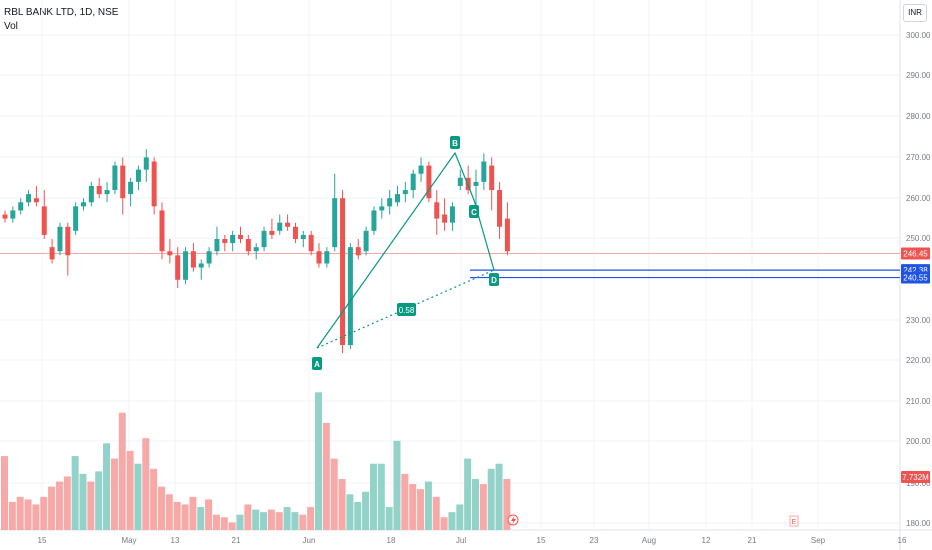 The width and height of the screenshot is (932, 550). What do you see at coordinates (918, 320) in the screenshot?
I see `y-tick-label: 230.00` at bounding box center [918, 320].